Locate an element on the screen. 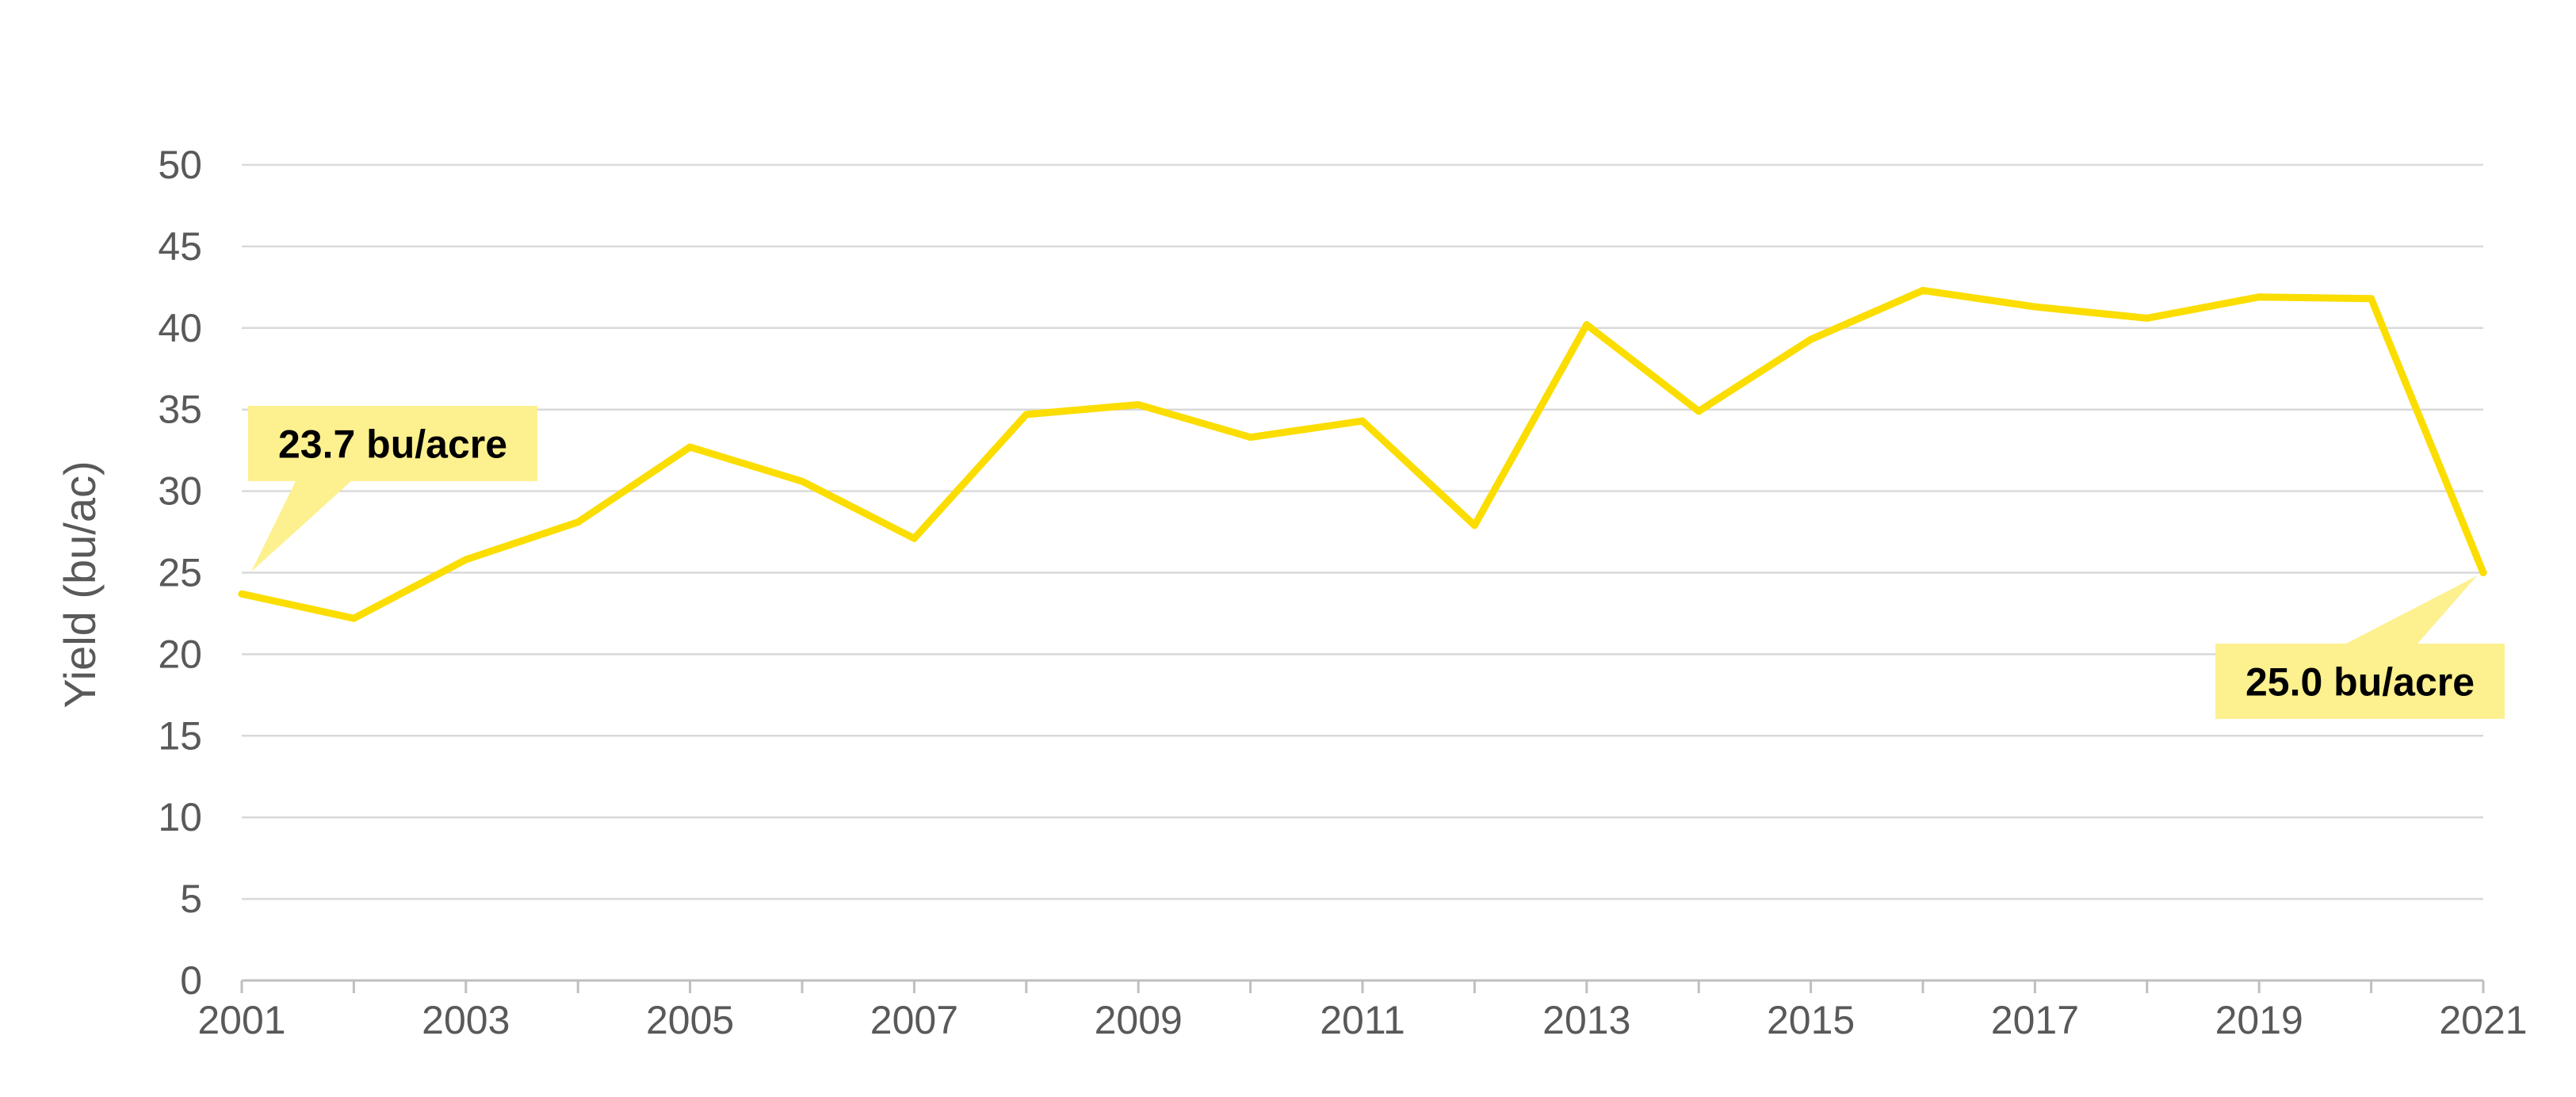 The height and width of the screenshot is (1097, 2576). x-tick-label: 2021 is located at coordinates (2483, 1020).